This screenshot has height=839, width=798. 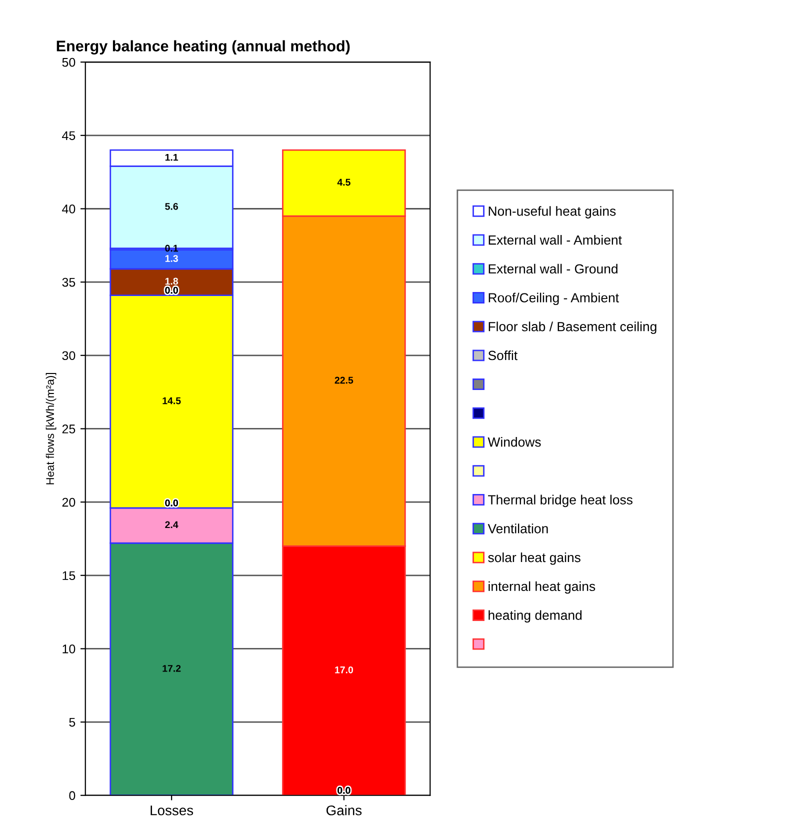 What do you see at coordinates (171, 157) in the screenshot?
I see `data-label: 1.1` at bounding box center [171, 157].